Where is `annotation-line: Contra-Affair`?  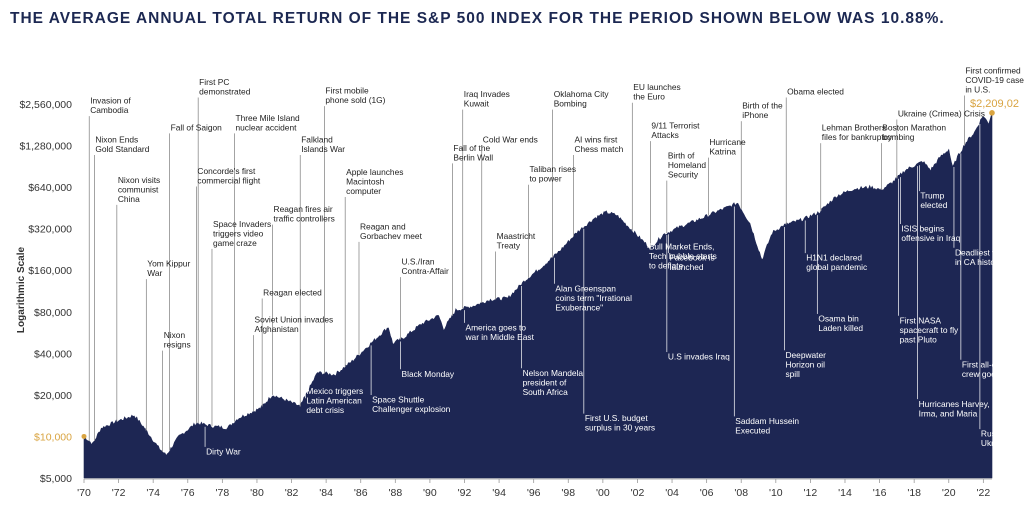 annotation-line: Contra-Affair is located at coordinates (426, 271).